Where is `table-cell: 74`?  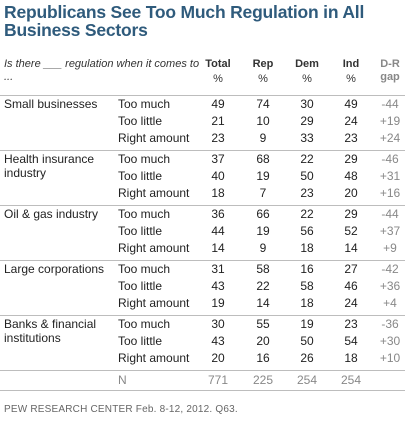 table-cell: 74 is located at coordinates (263, 104).